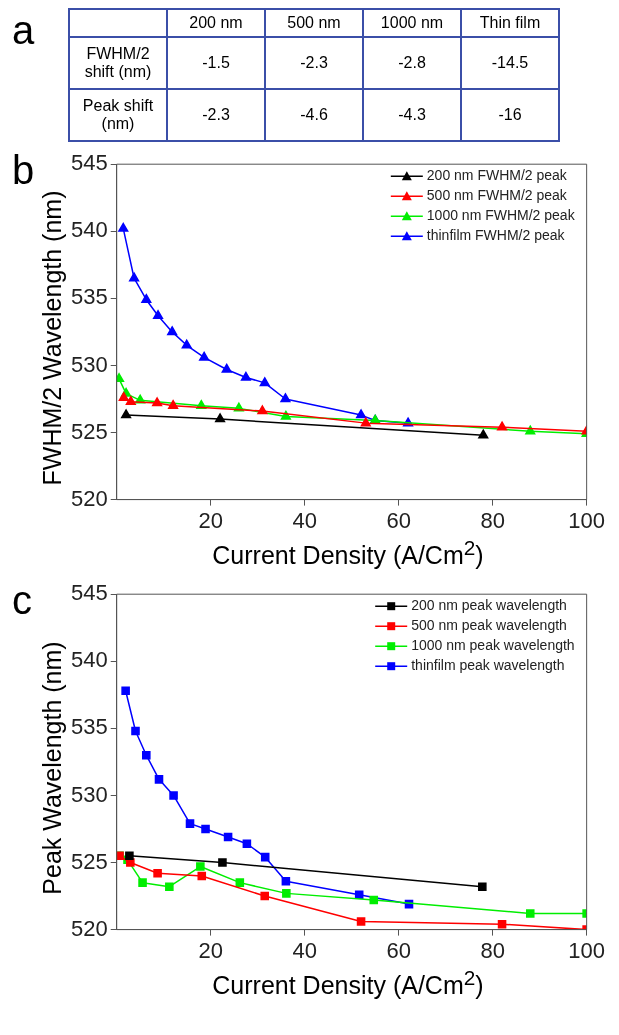 This screenshot has height=1035, width=619. I want to click on text: c, so click(22, 600).